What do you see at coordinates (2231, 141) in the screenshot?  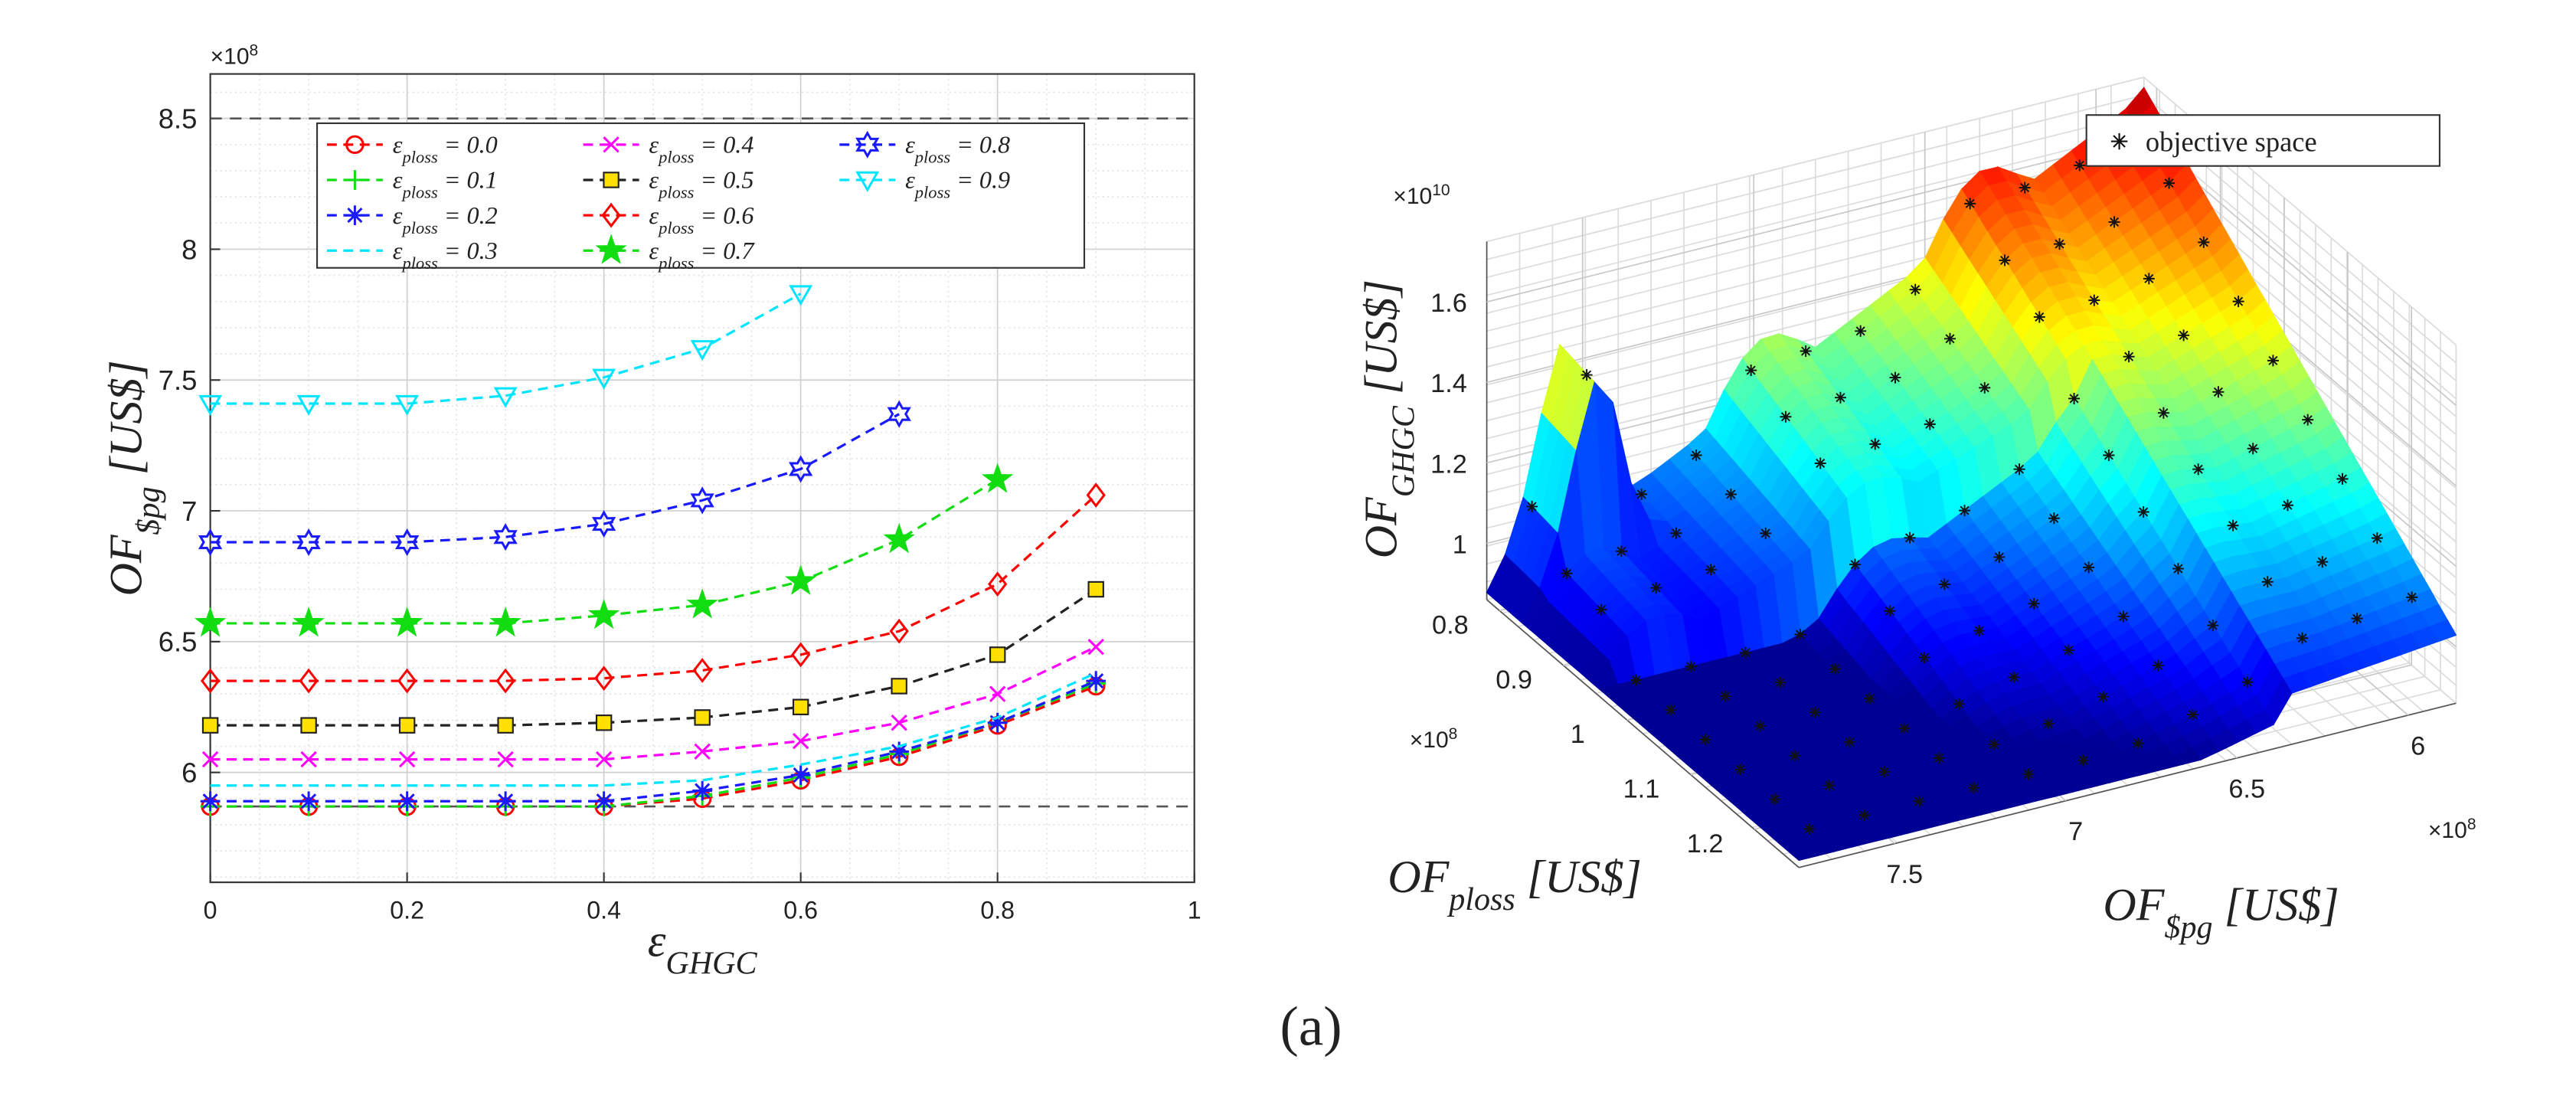 I see `legend-label: objective space` at bounding box center [2231, 141].